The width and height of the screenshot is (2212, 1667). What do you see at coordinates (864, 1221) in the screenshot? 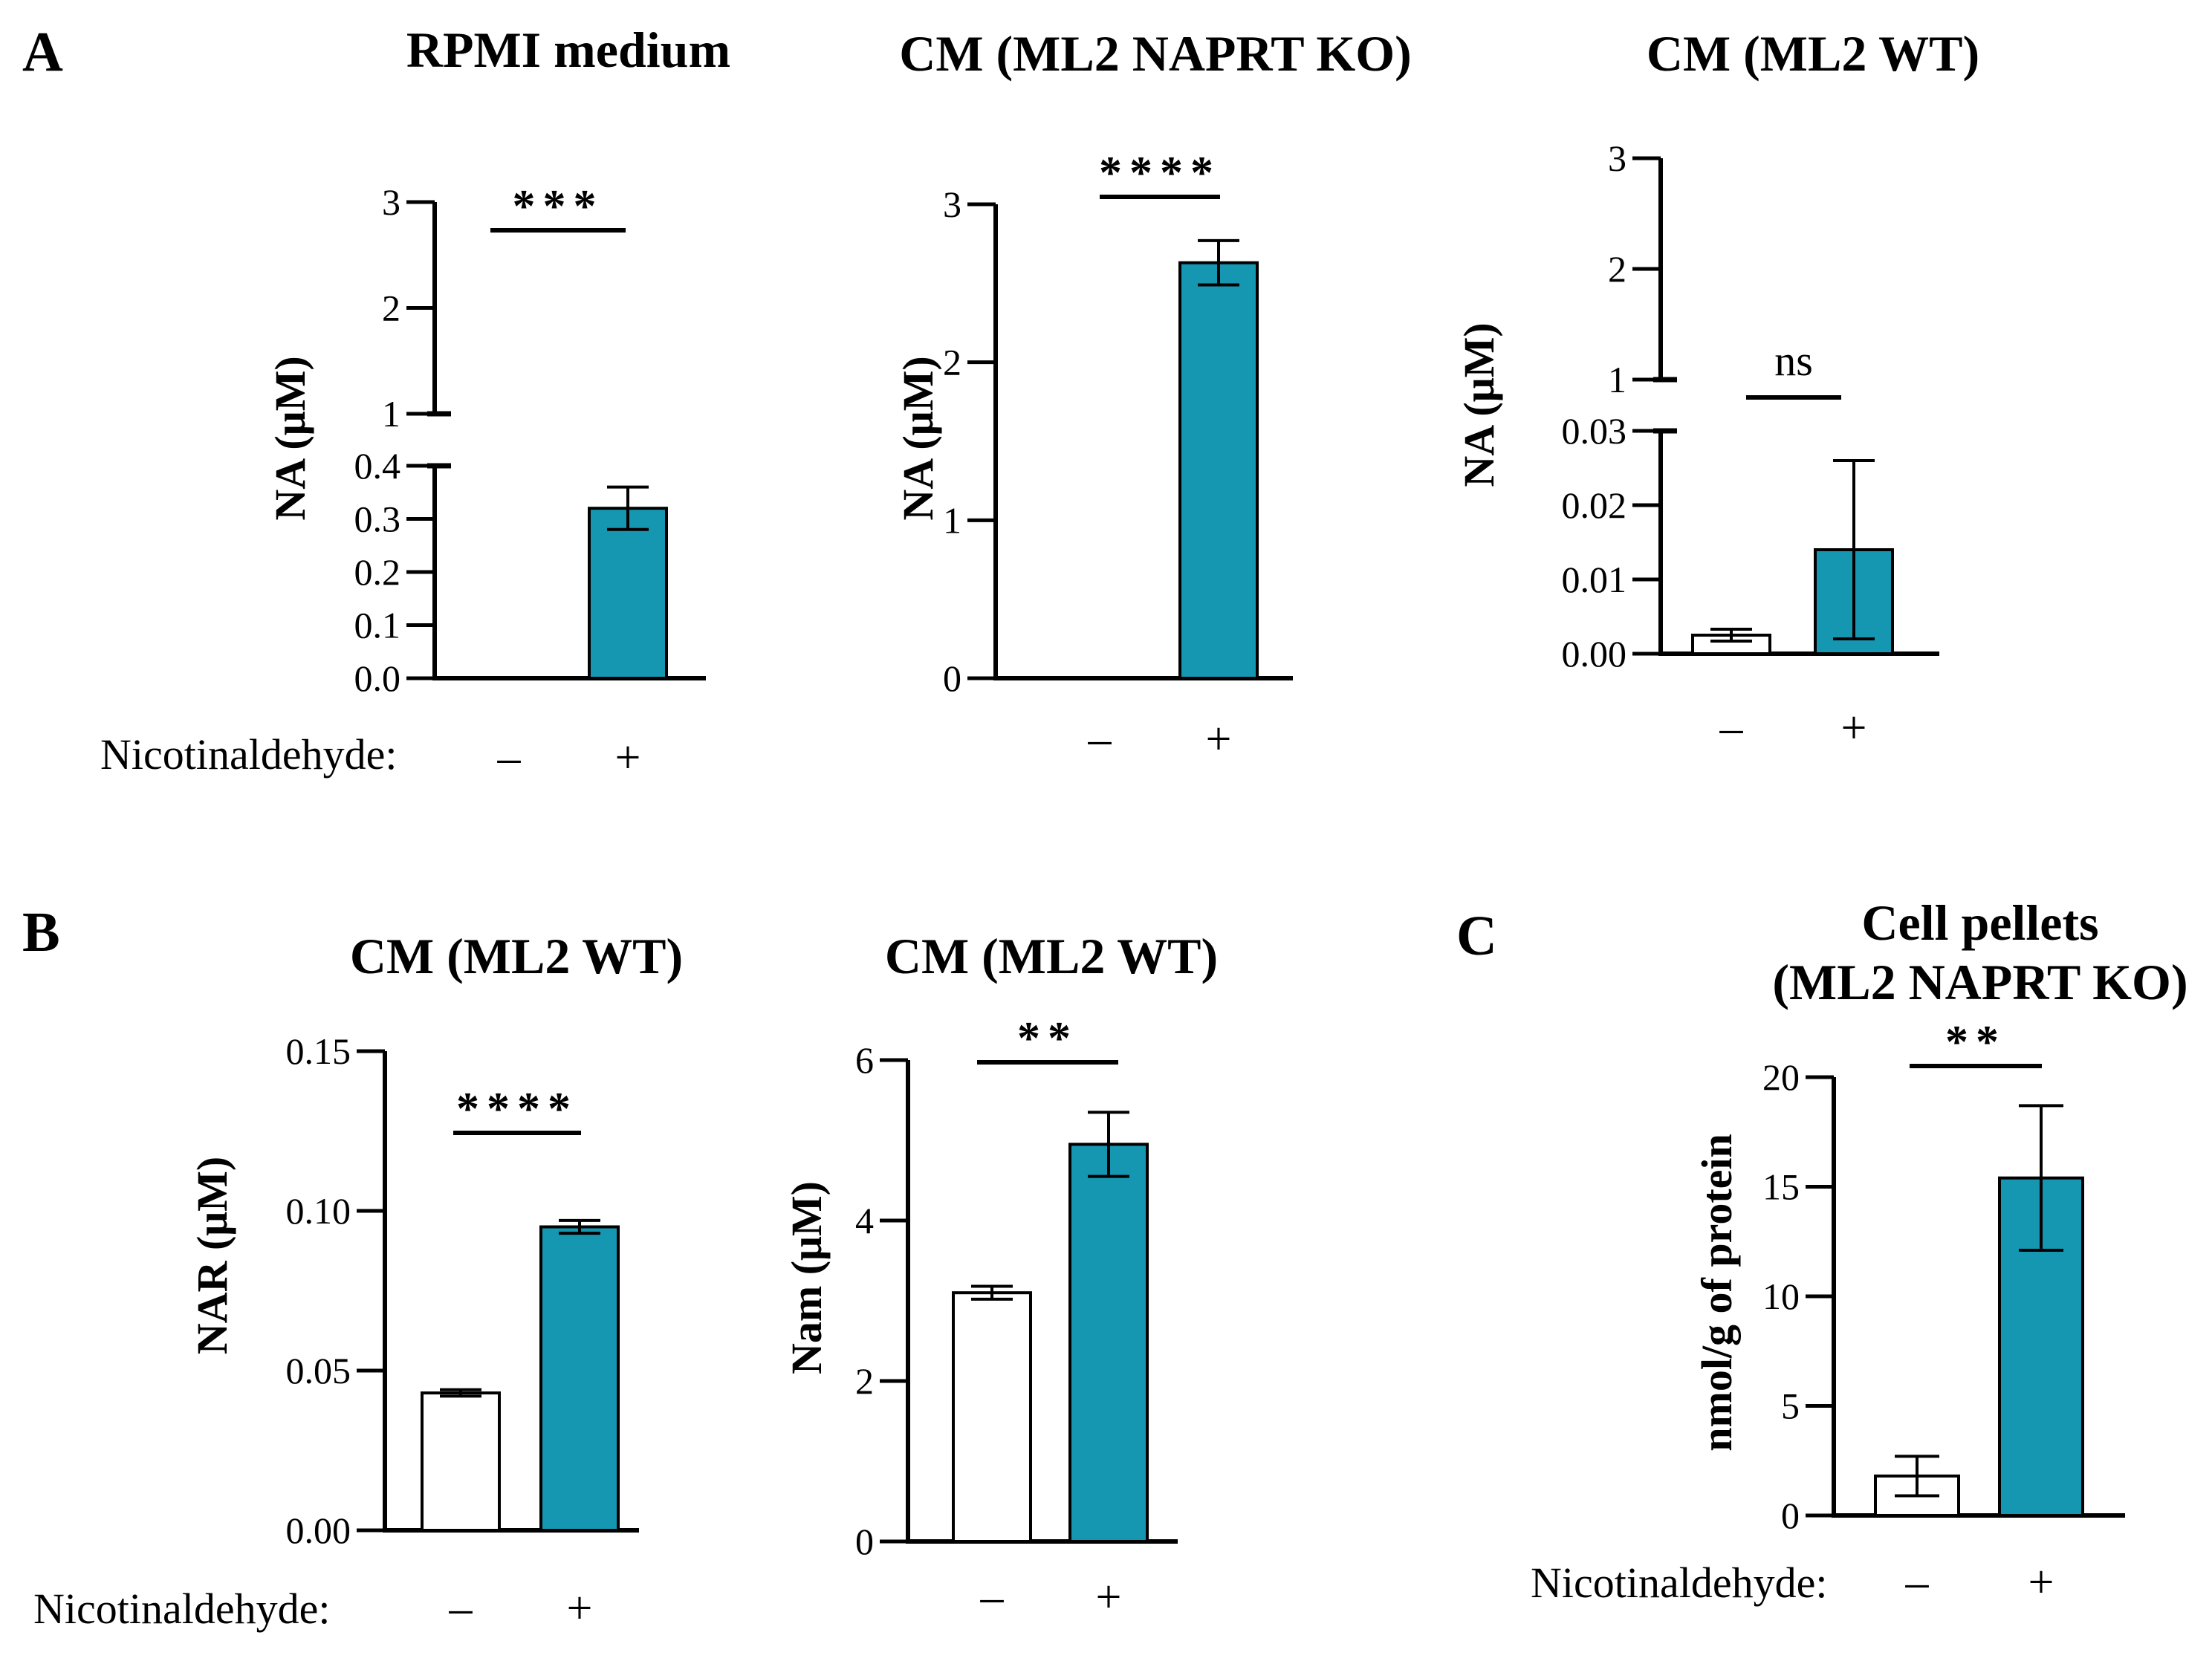
I see `y-tick-label: 4` at bounding box center [864, 1221].